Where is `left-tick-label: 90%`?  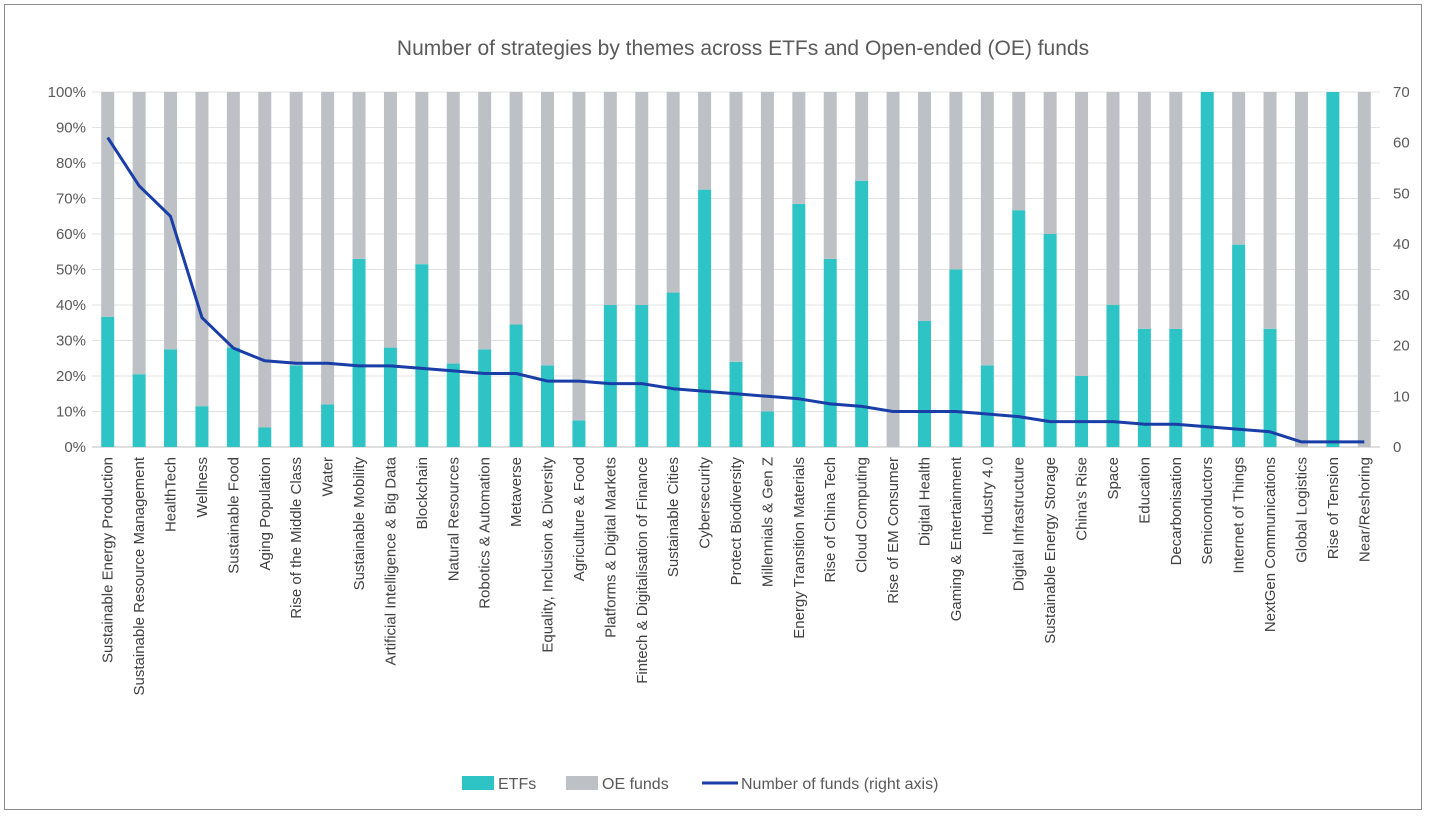 left-tick-label: 90% is located at coordinates (71, 128).